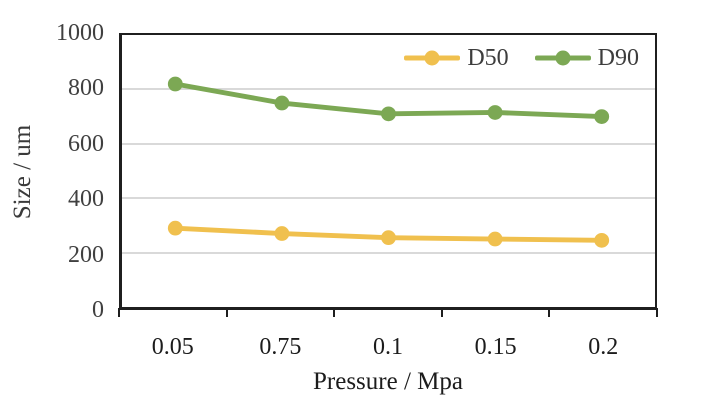 The image size is (702, 414). I want to click on x-tick-label-0.1: 0.1, so click(388, 347).